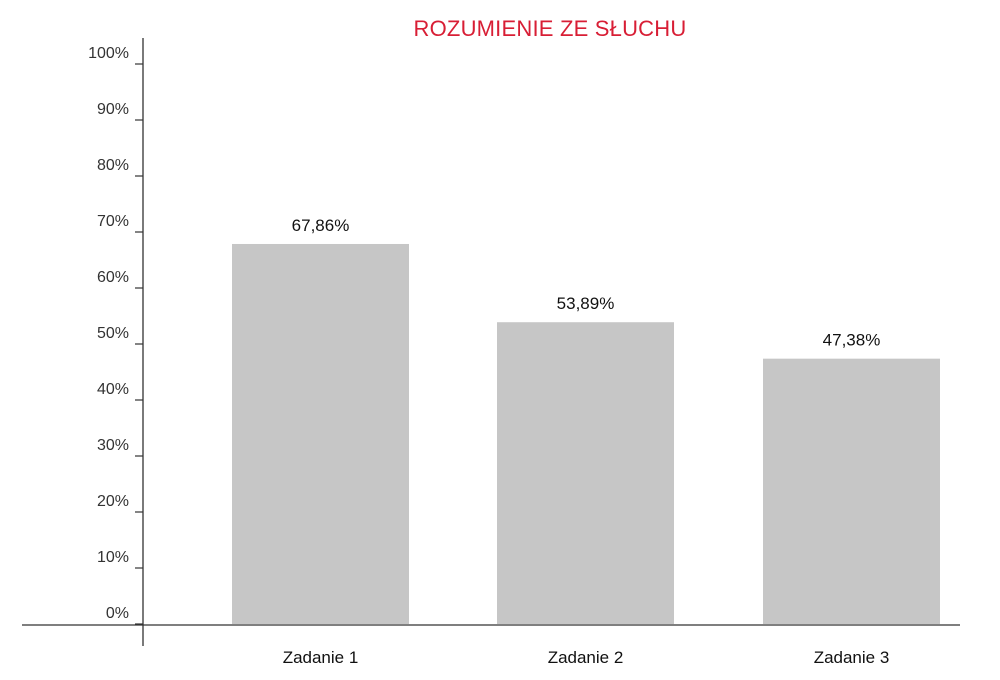 The image size is (1000, 680). I want to click on category-label: Zadanie 3, so click(852, 657).